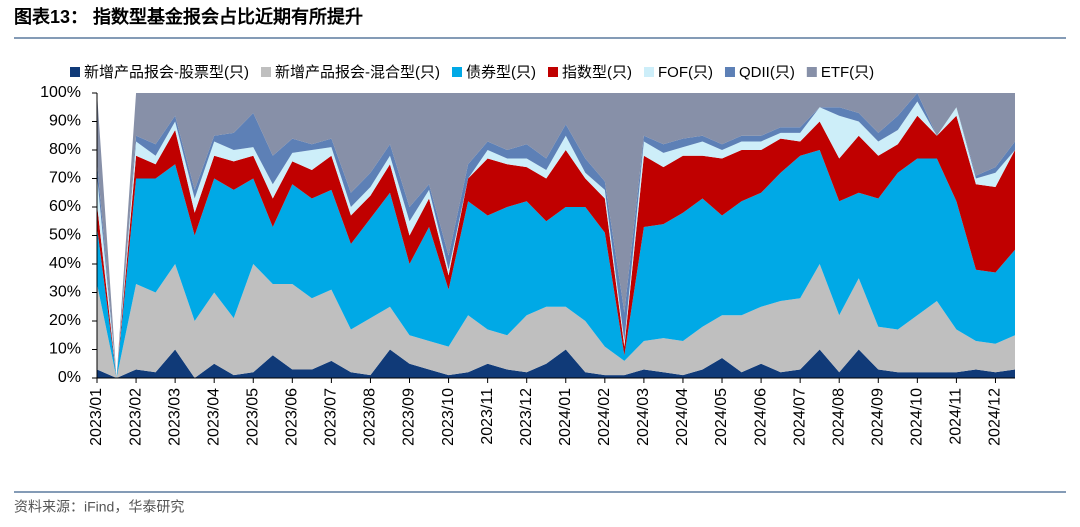  What do you see at coordinates (65, 149) in the screenshot?
I see `y-tick-label: 80%` at bounding box center [65, 149].